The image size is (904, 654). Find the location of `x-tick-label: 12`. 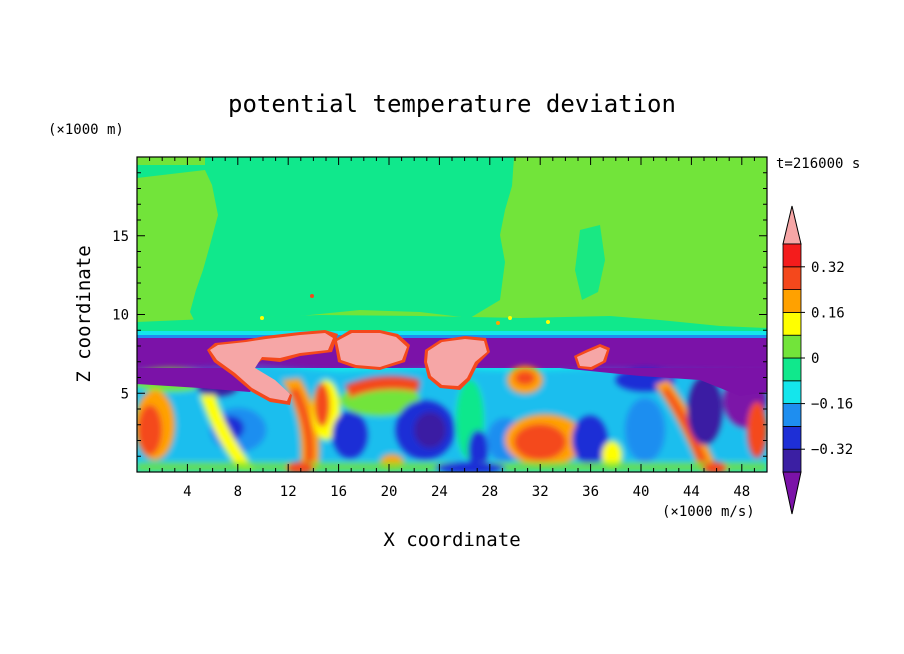

x-tick-label: 12 is located at coordinates (288, 492).